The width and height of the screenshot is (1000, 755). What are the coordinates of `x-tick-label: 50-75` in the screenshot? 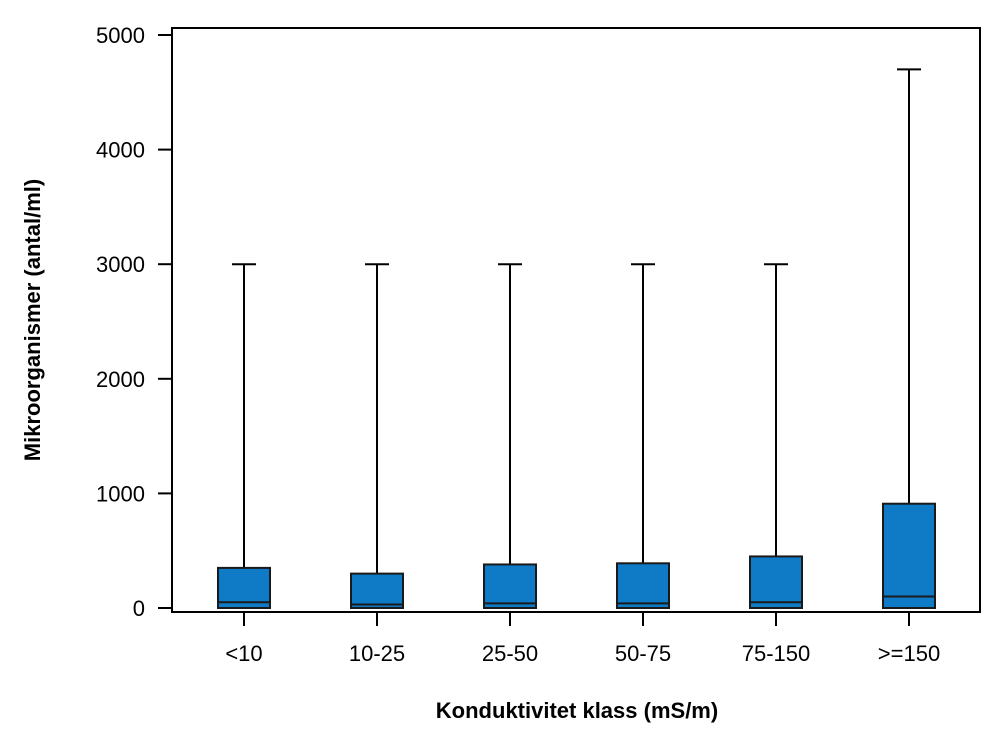 It's located at (643, 653).